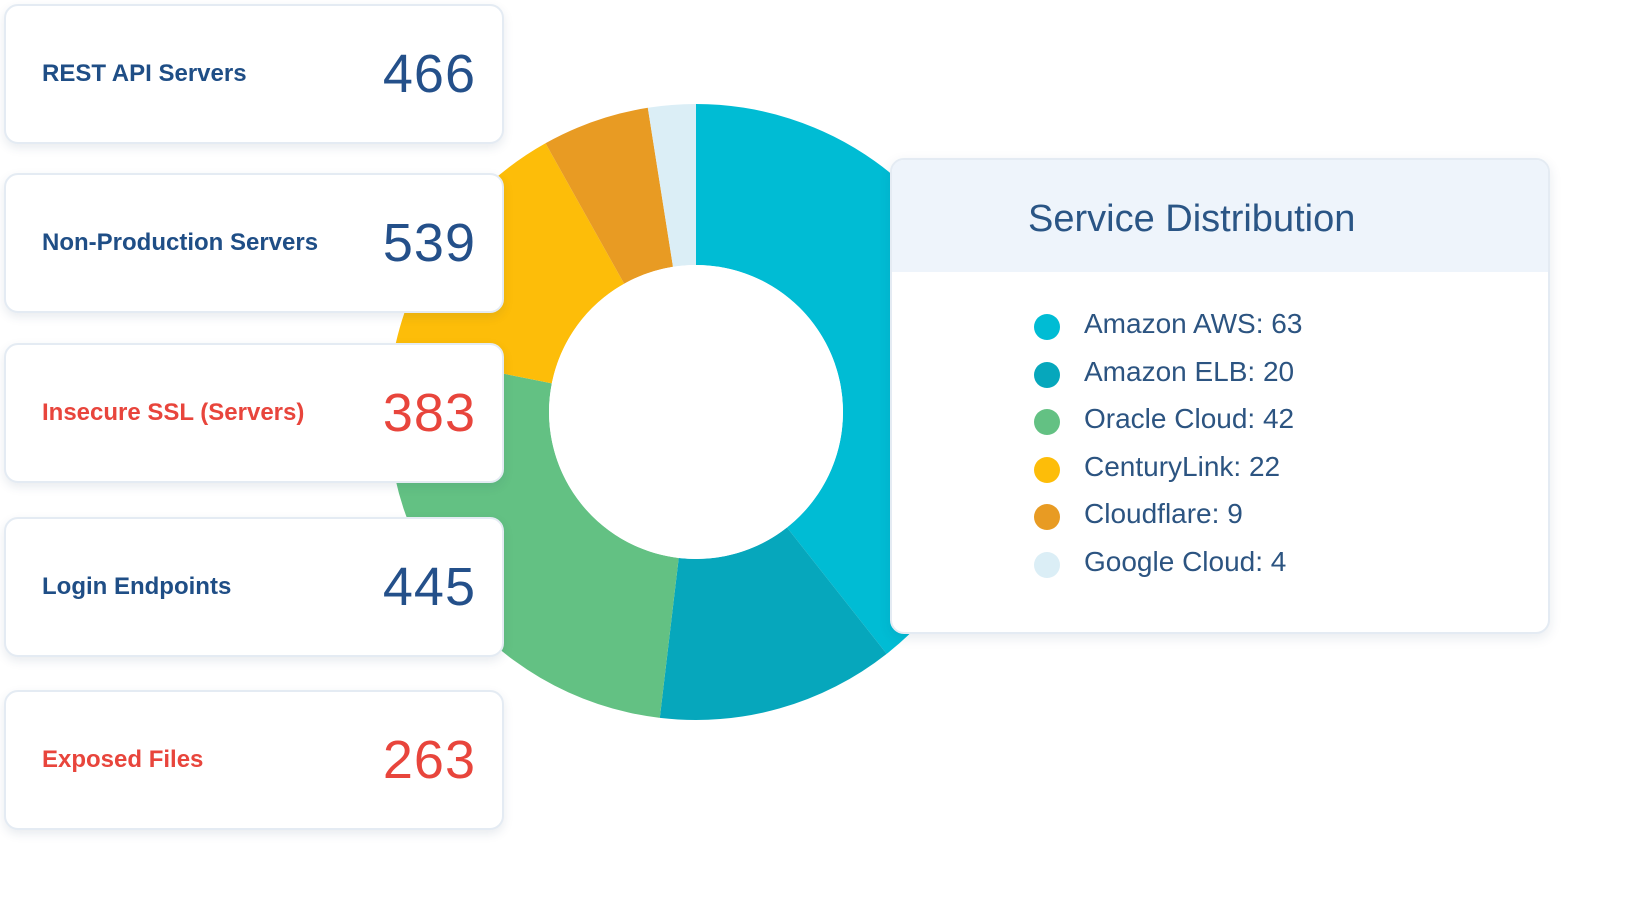 This screenshot has width=1646, height=918. What do you see at coordinates (1278, 371) in the screenshot?
I see `legend-series-value: 20` at bounding box center [1278, 371].